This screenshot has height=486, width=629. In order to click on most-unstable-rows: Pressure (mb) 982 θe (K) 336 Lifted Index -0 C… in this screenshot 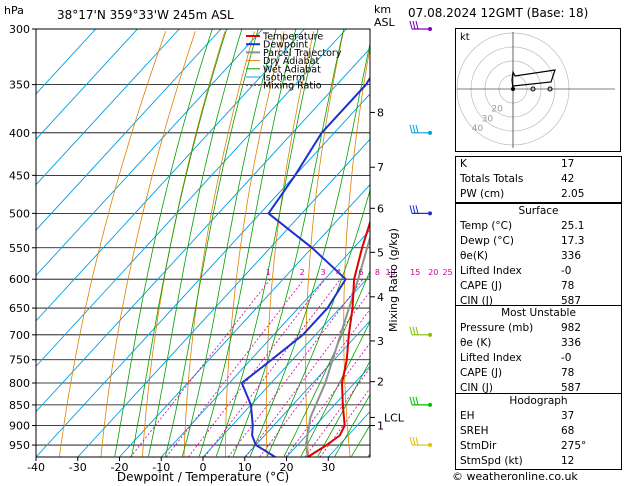, I will do `click(538, 358)`.